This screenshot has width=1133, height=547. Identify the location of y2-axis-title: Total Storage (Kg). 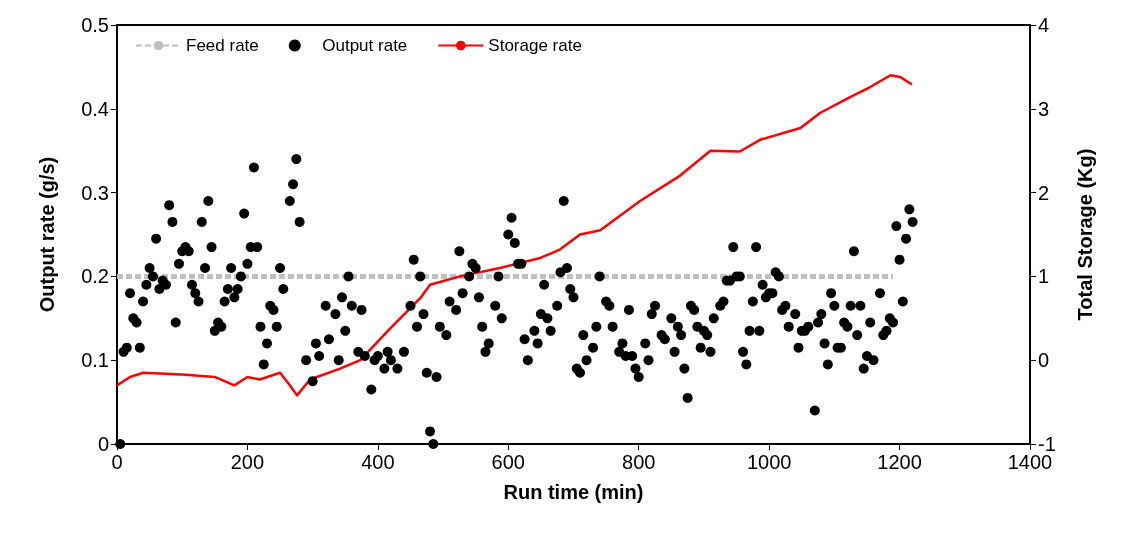
(1085, 234).